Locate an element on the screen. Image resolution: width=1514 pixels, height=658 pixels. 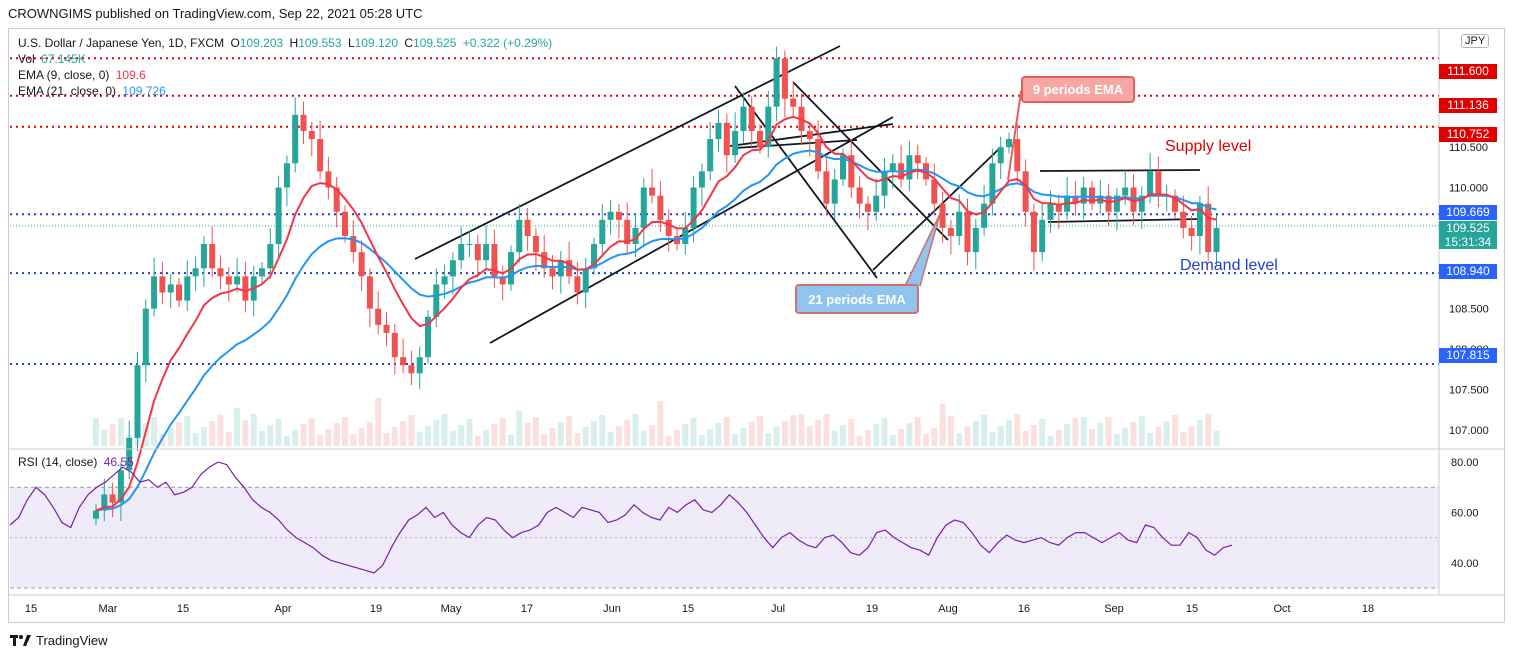
legend-l-value: 109.120 is located at coordinates (376, 43).